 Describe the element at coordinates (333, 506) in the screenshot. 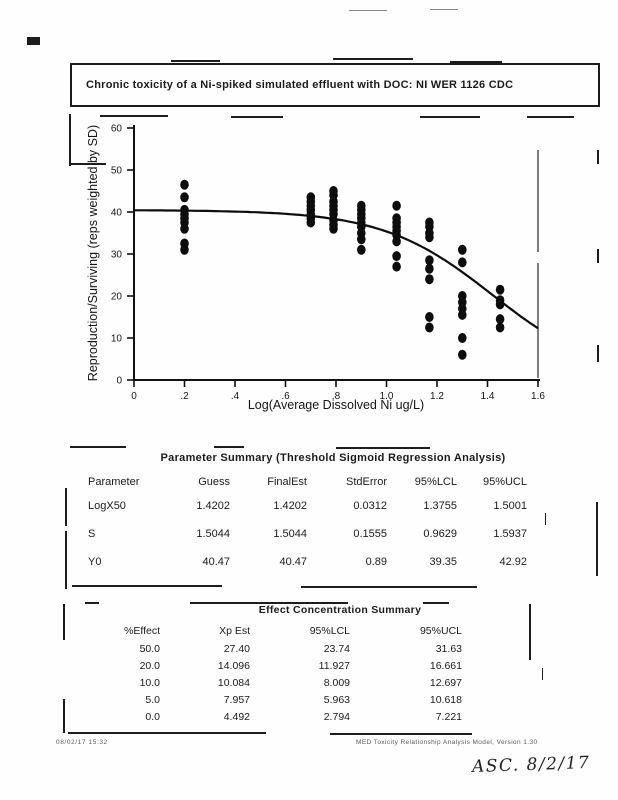

I see `parameter-row: LogX50 1.4202 1.4202 0.0312 1.3755 1.5001` at that location.